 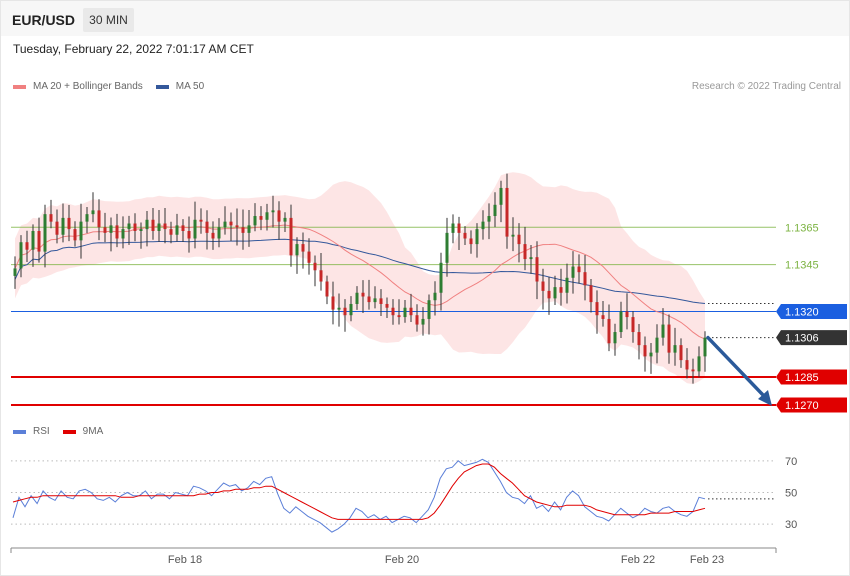 What do you see at coordinates (19, 431) in the screenshot?
I see `rsi-swatch` at bounding box center [19, 431].